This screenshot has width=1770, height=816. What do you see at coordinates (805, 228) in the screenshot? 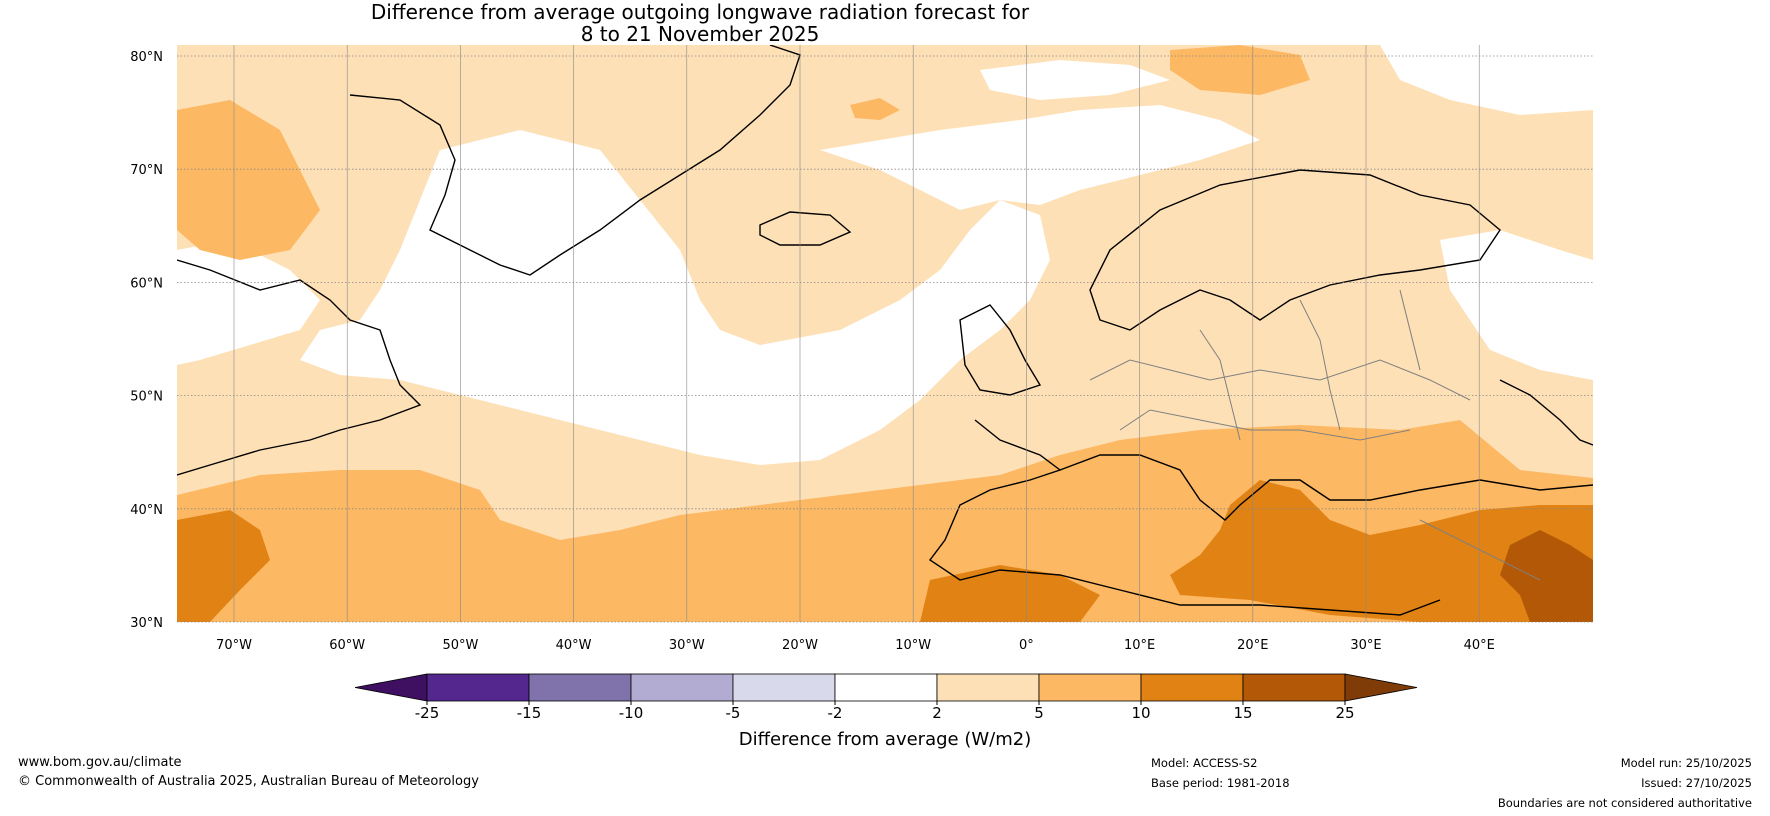
I see `coastline-iceland` at bounding box center [805, 228].